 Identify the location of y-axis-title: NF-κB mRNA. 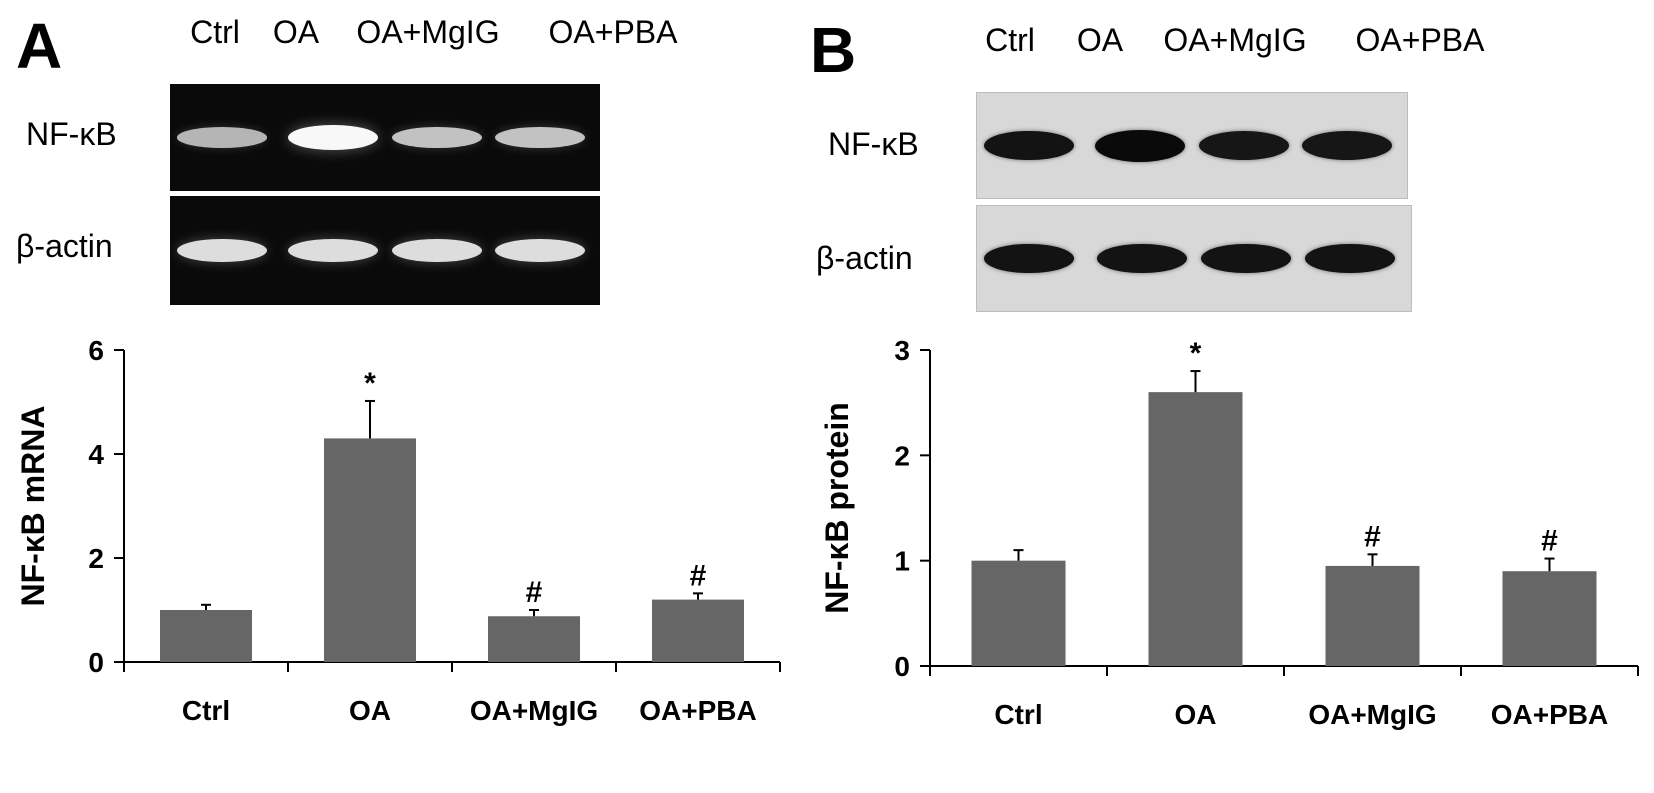
(33, 506).